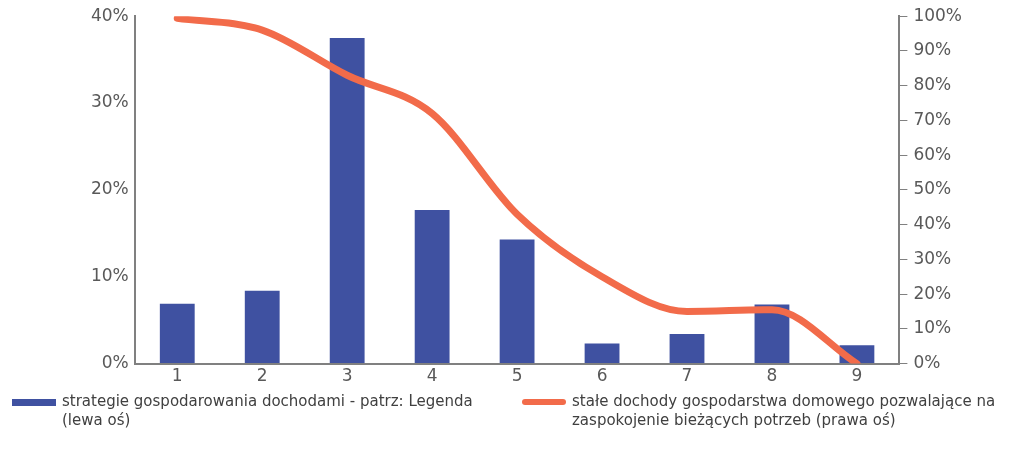 The width and height of the screenshot is (1028, 450). I want to click on x-tick-label: 9, so click(857, 375).